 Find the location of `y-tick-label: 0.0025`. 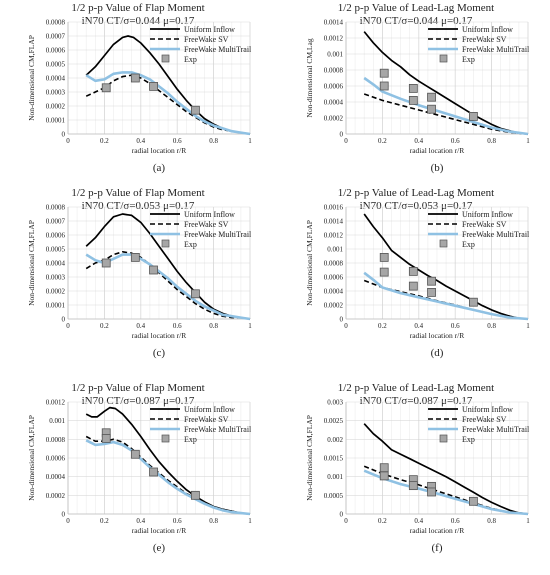

y-tick-label: 0.0025 is located at coordinates (334, 421).